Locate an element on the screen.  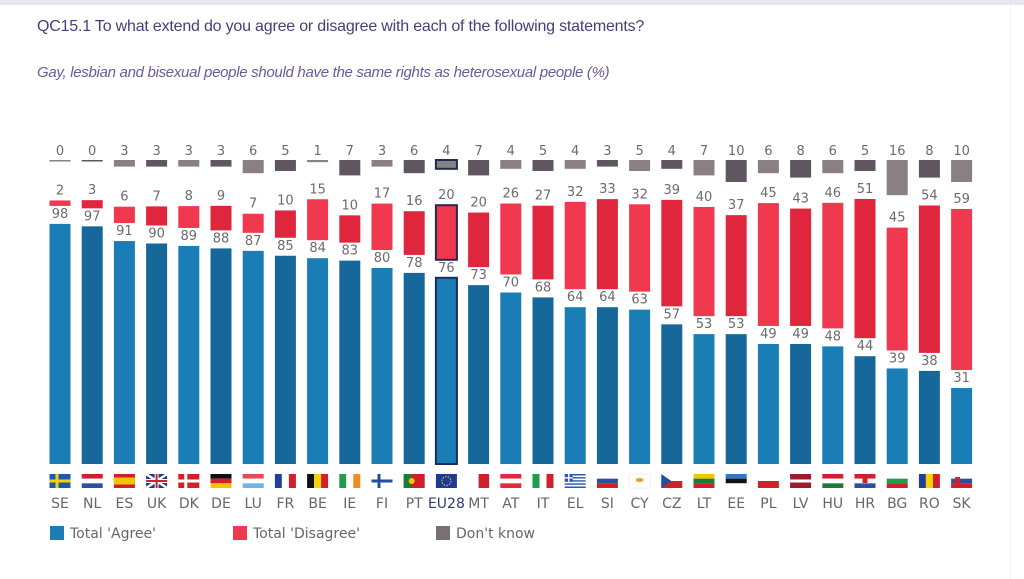
flag-icon-pl is located at coordinates (768, 481).